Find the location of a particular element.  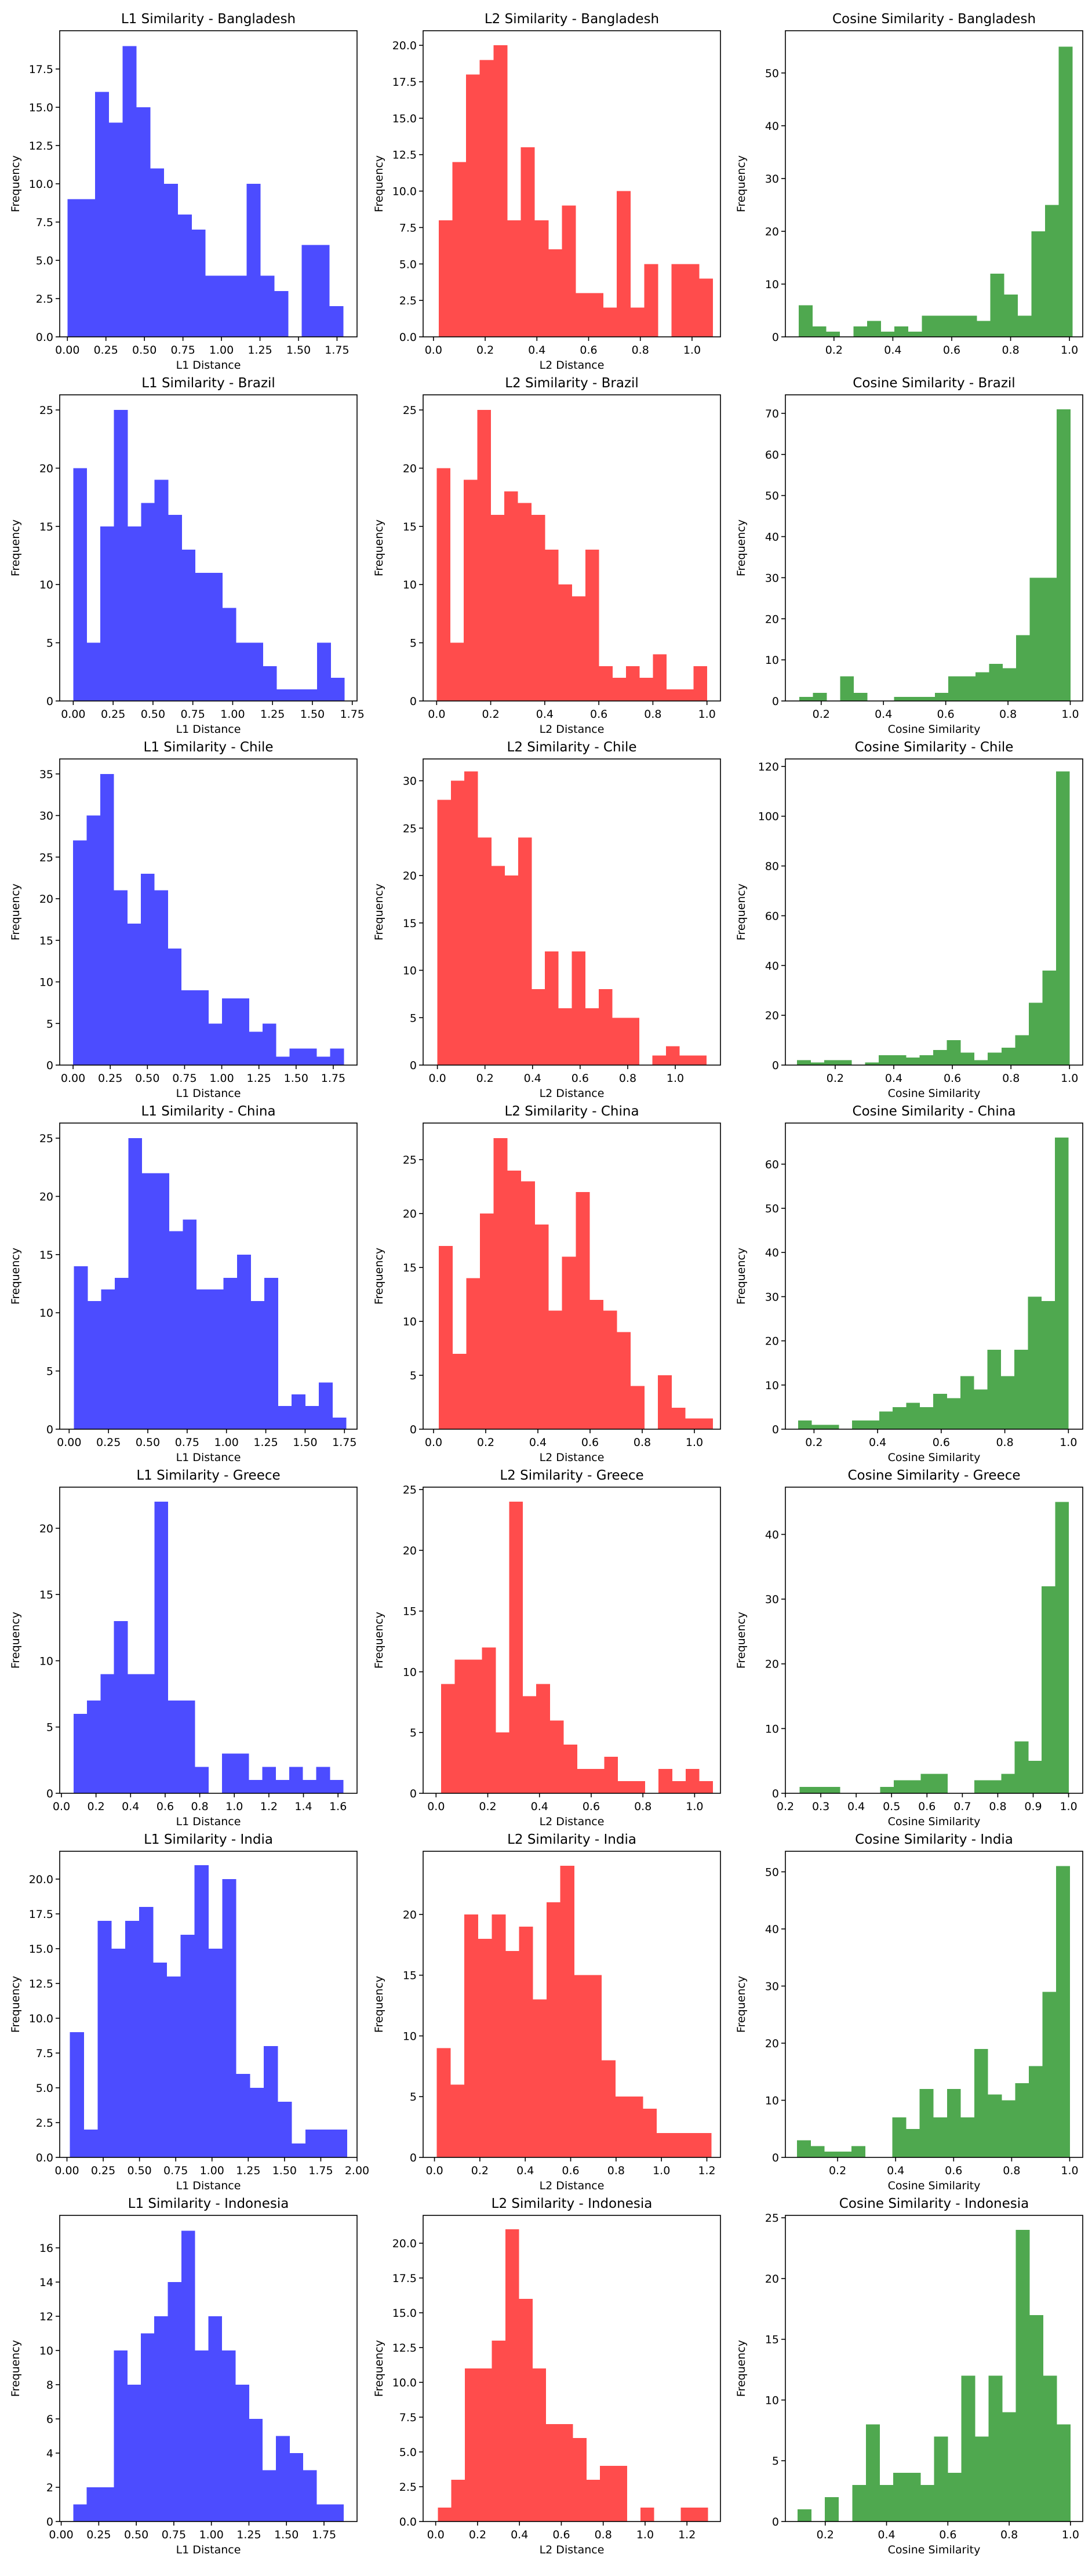

l1-brazil-xtick-label: 0.75 is located at coordinates (193, 714).